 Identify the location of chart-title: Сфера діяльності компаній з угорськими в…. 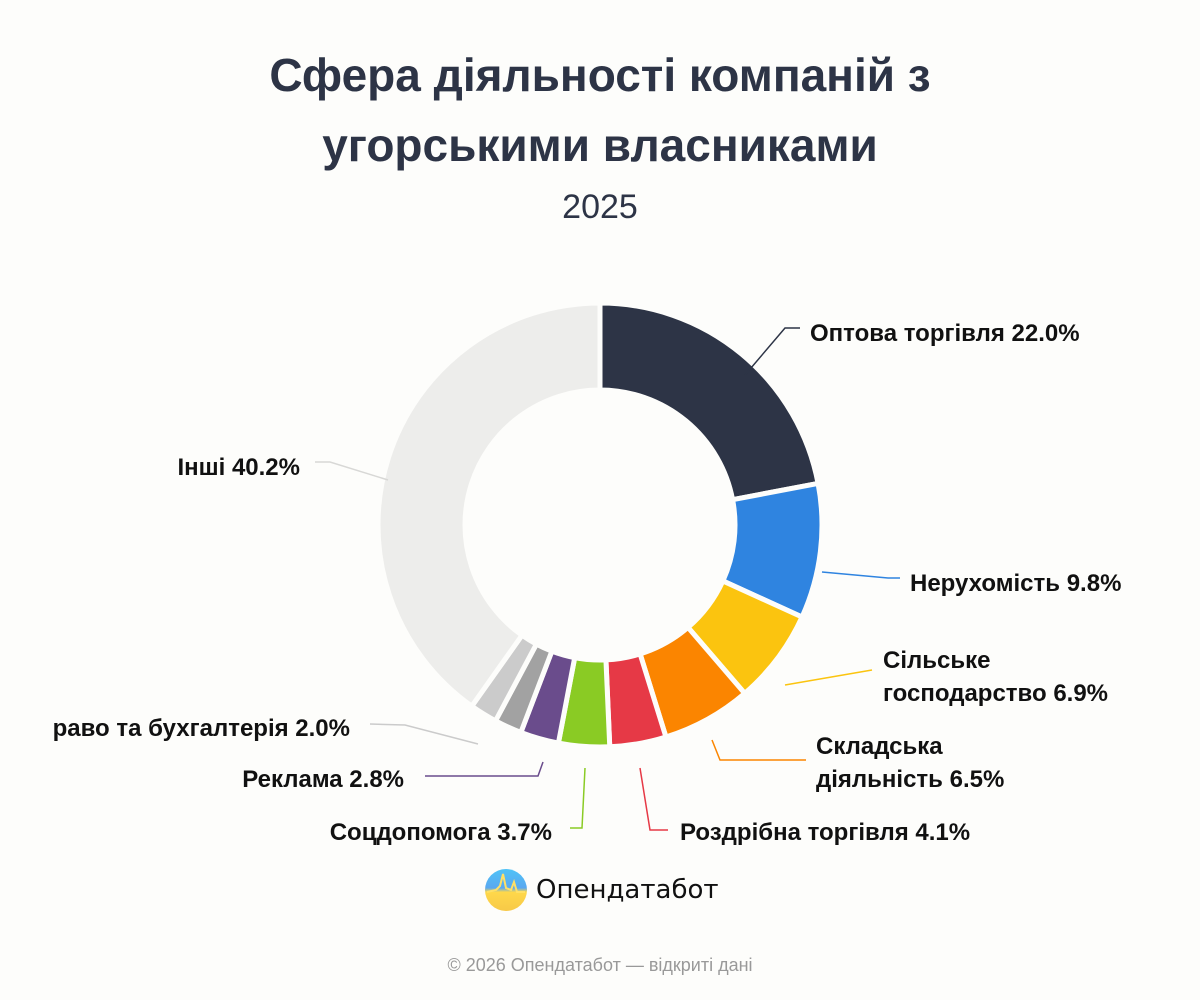
(600, 110).